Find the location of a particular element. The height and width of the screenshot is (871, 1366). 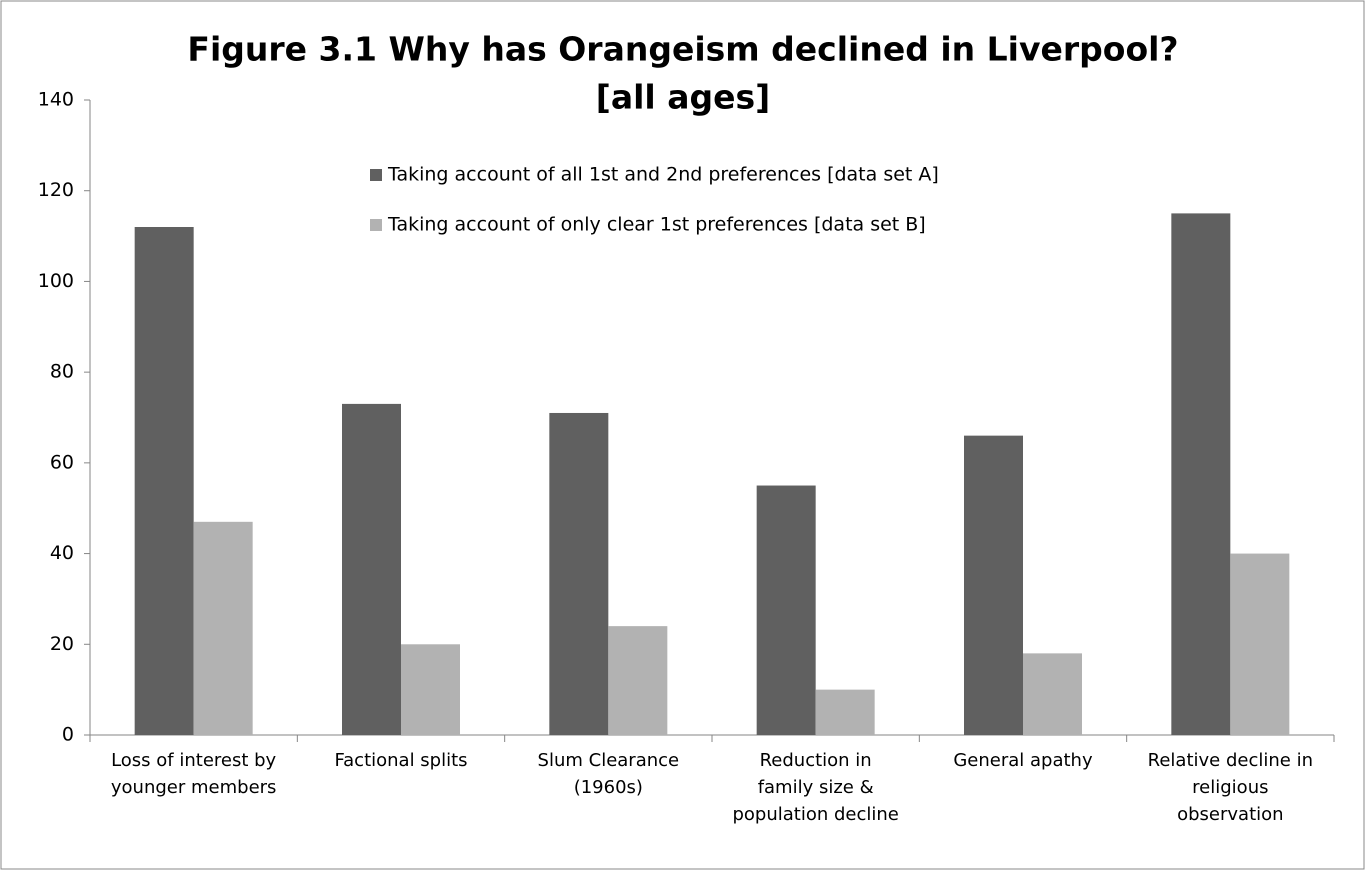

y-tick-label: 100 is located at coordinates (56, 281).